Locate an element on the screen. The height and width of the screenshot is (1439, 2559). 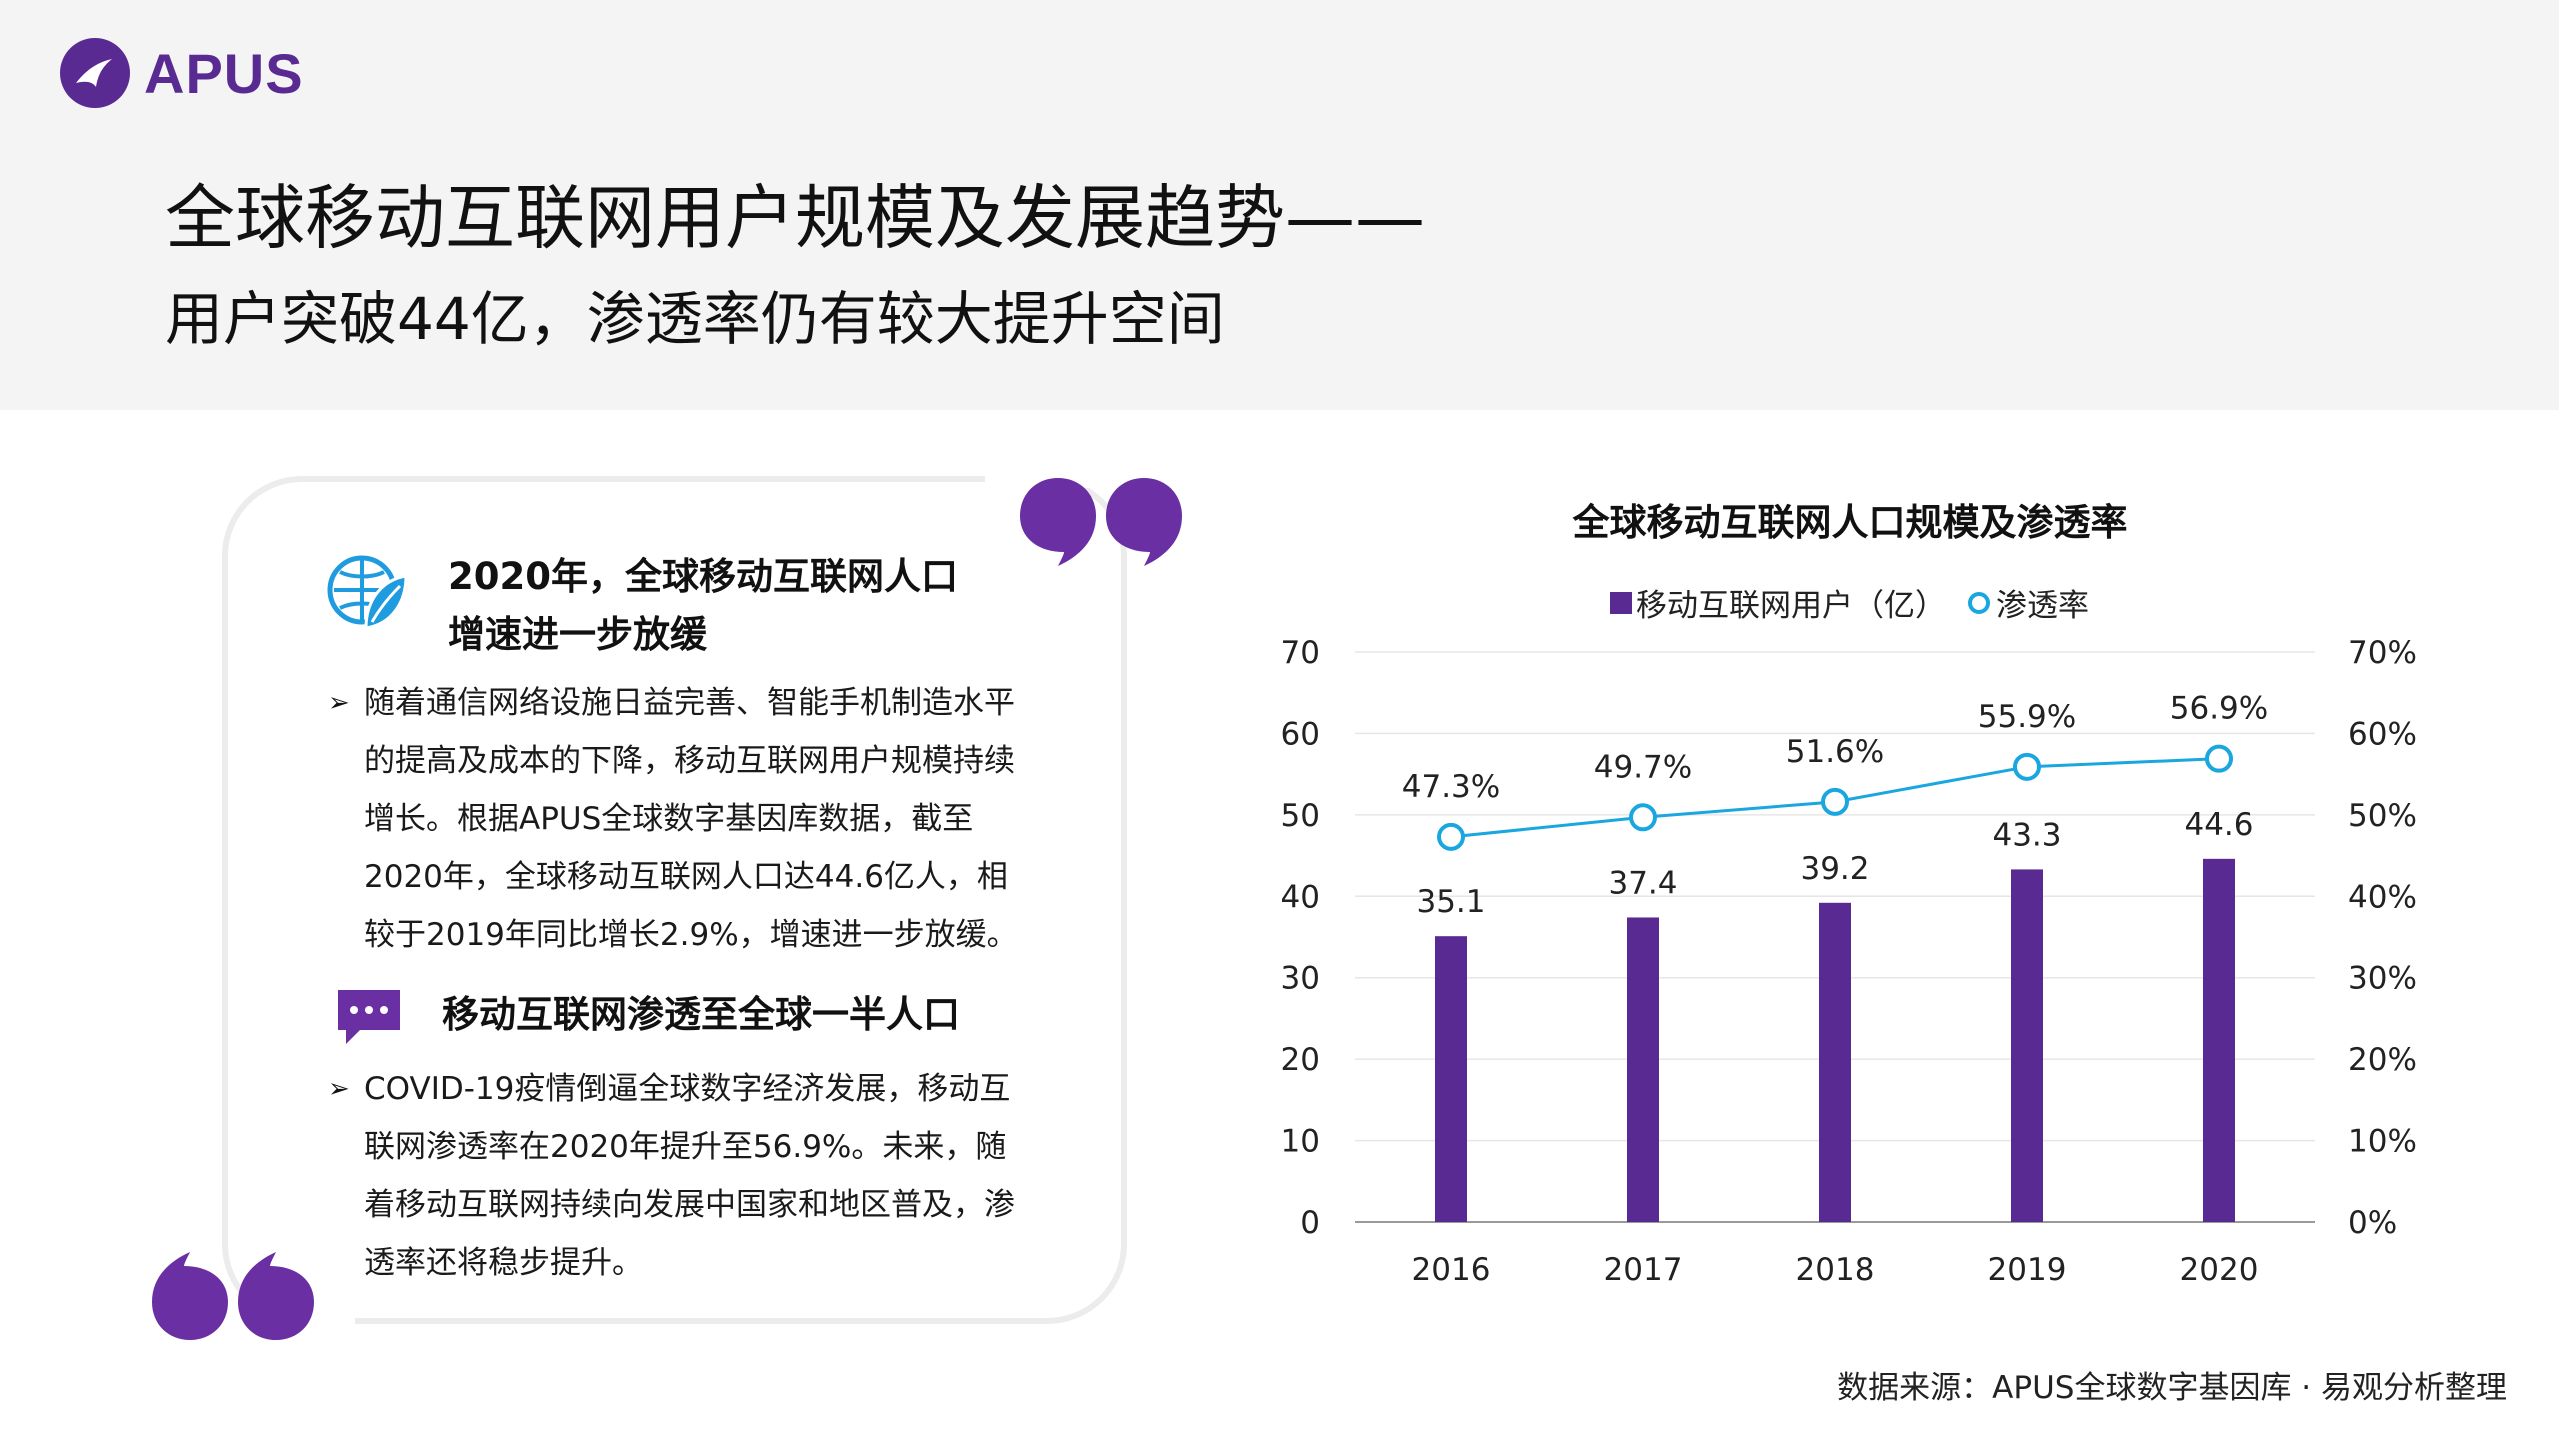
y-left-tick-label: 20 is located at coordinates (1300, 1060).